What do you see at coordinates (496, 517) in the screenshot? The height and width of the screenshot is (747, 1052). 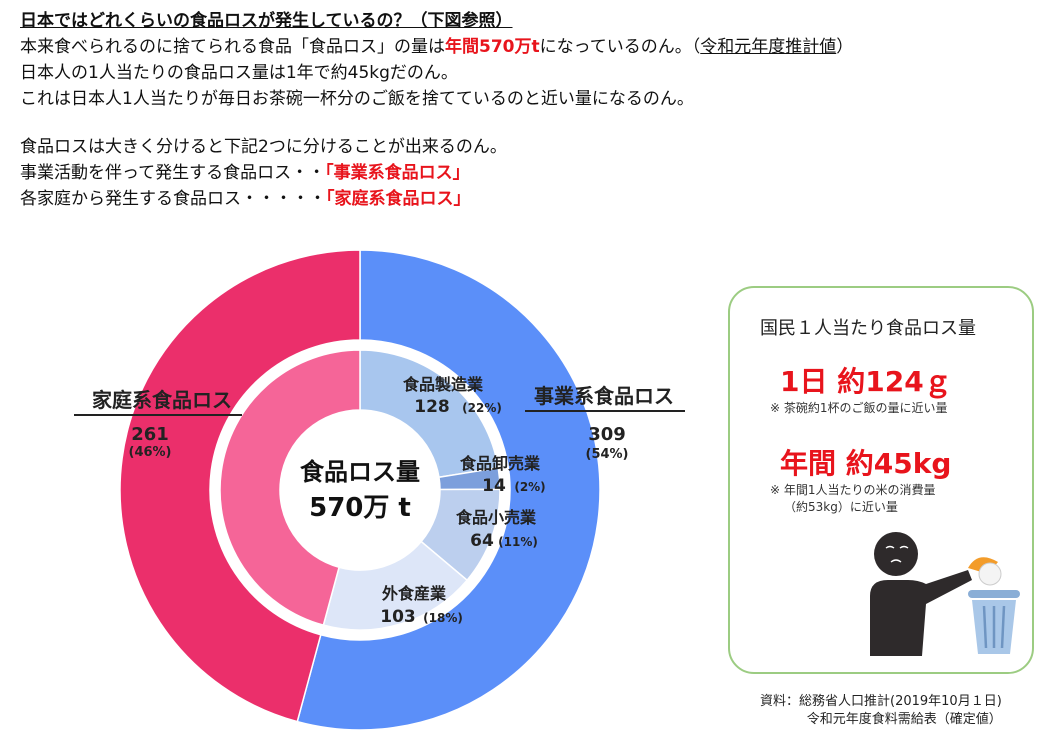 I see `label-retail-name: 食品小売業` at bounding box center [496, 517].